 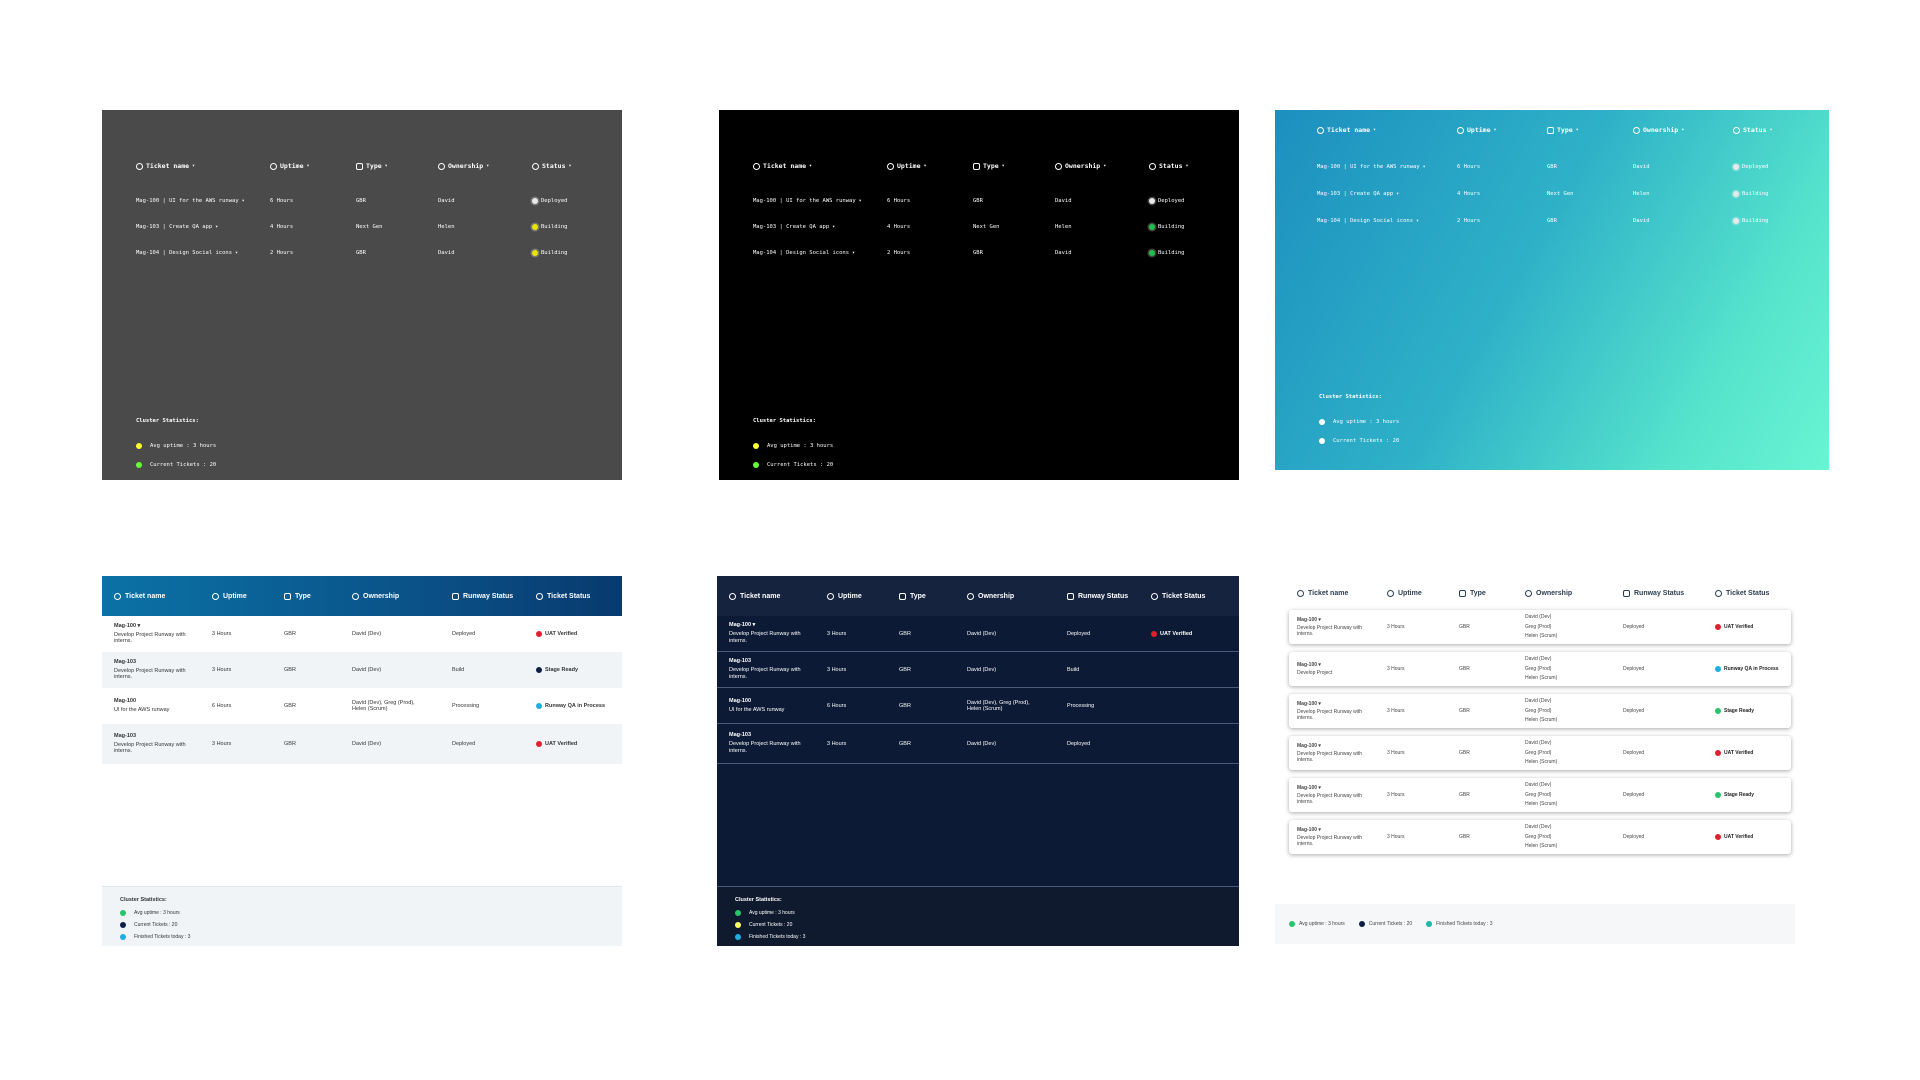 I want to click on owner-cell: David (Dev) Greg (Prod) Helen (Scrum), so click(x=1541, y=669).